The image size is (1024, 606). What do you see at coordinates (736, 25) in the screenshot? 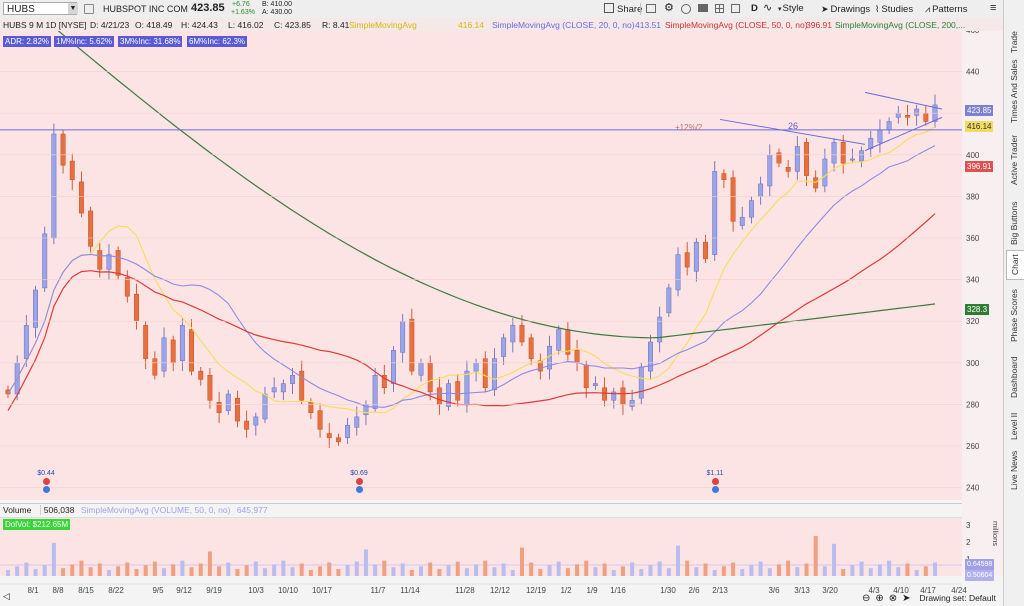
I see `sma50-label: SimpleMovingAvg (CLOSE, 50, 0, no)` at bounding box center [736, 25].